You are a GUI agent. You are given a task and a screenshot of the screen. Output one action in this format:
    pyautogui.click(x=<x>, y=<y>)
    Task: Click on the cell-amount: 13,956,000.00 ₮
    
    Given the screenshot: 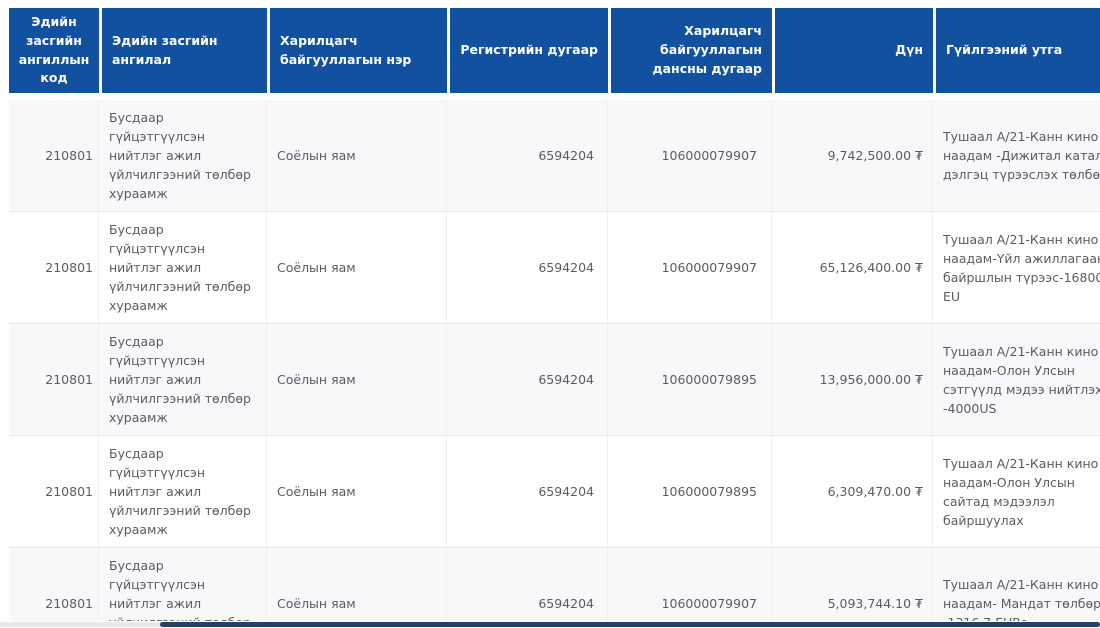 What is the action you would take?
    pyautogui.click(x=852, y=379)
    